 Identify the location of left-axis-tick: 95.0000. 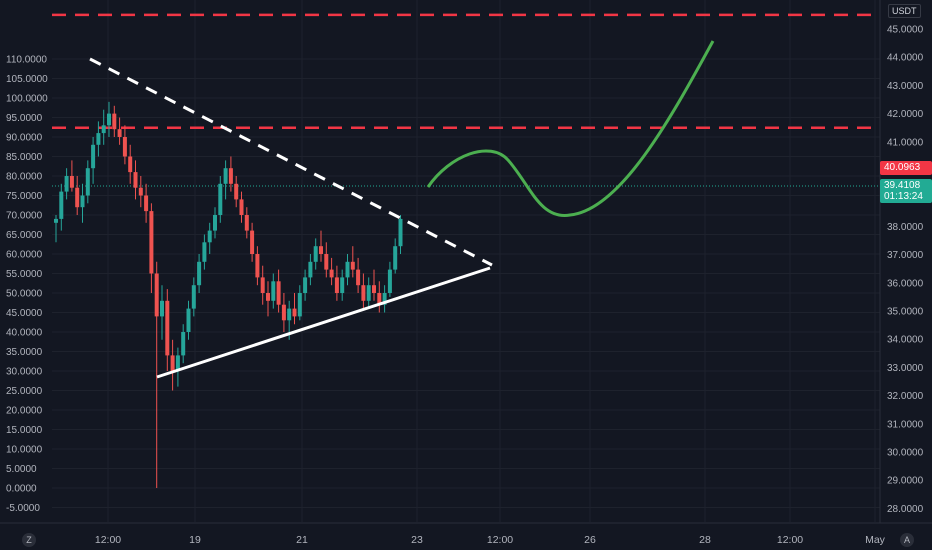
(24, 118).